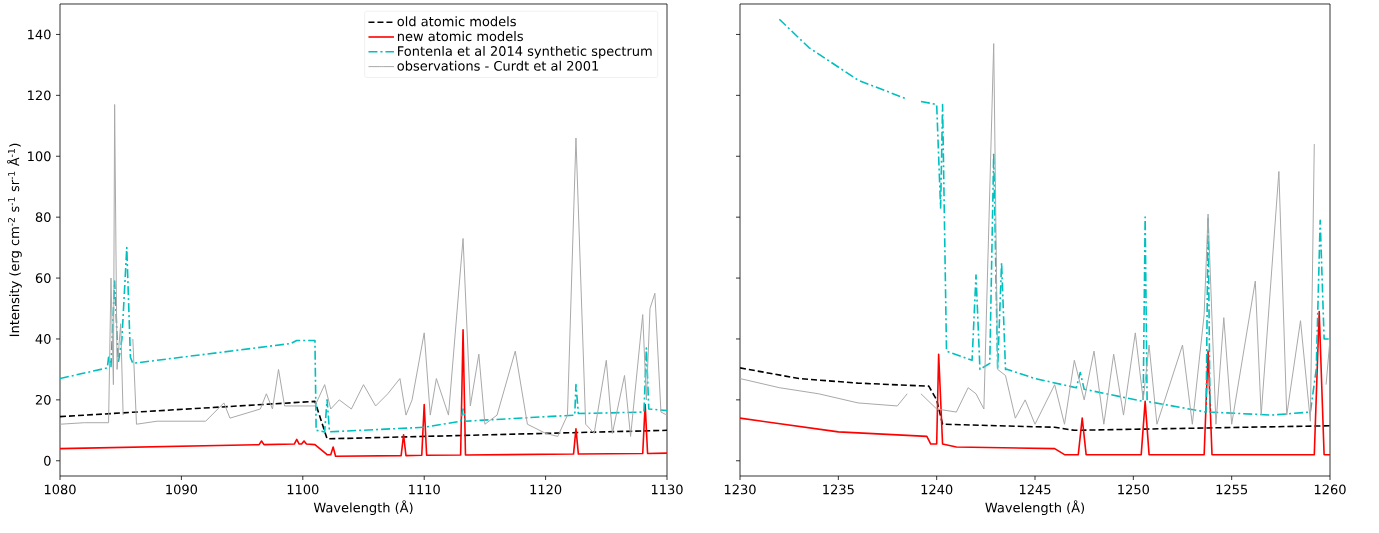 The height and width of the screenshot is (533, 1379). Describe the element at coordinates (39, 156) in the screenshot. I see `y-tick-label: 100` at that location.